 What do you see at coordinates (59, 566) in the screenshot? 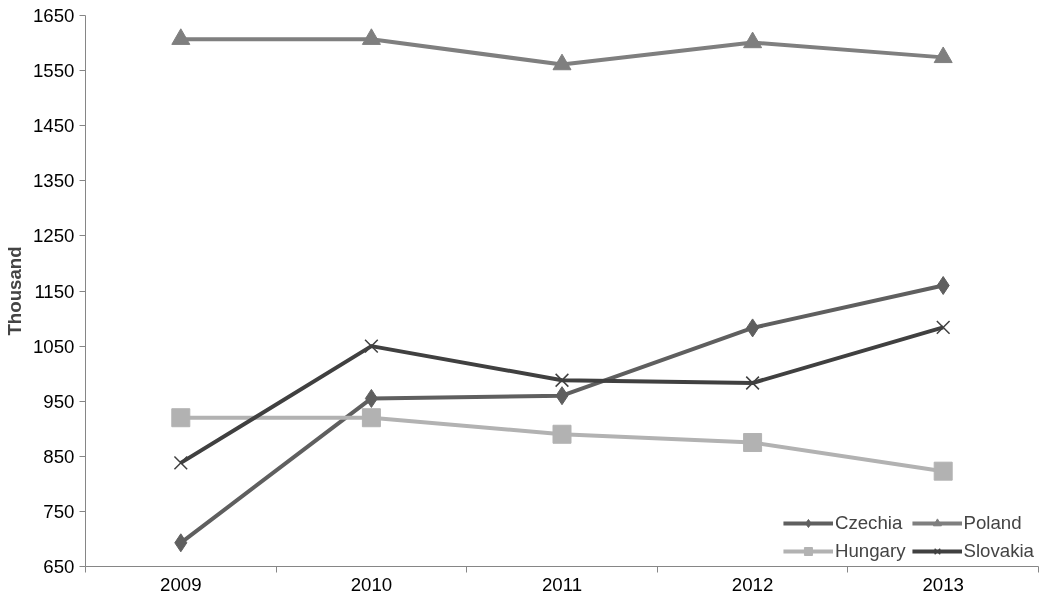
I see `y-tick-label: 650` at bounding box center [59, 566].